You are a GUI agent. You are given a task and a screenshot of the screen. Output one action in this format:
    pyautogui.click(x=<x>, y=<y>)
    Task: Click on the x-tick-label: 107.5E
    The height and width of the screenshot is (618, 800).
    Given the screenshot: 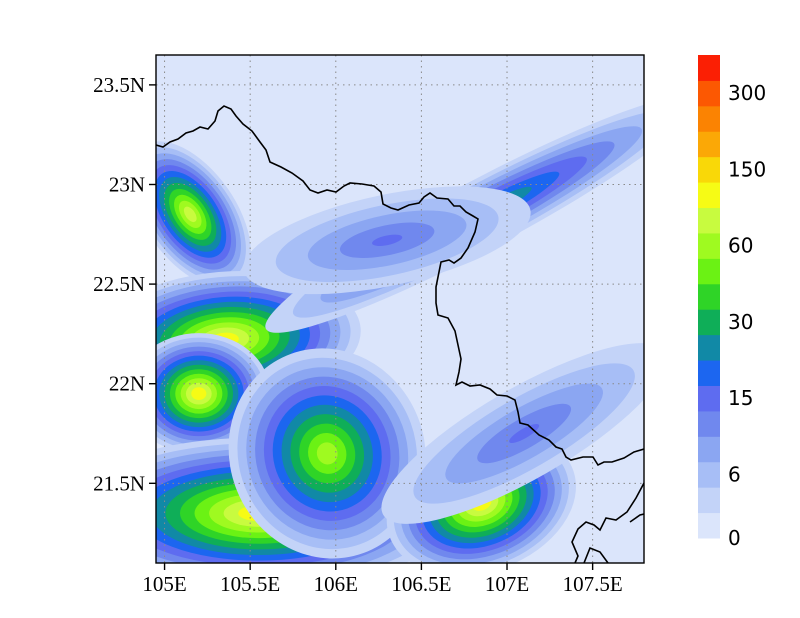 What is the action you would take?
    pyautogui.click(x=593, y=584)
    